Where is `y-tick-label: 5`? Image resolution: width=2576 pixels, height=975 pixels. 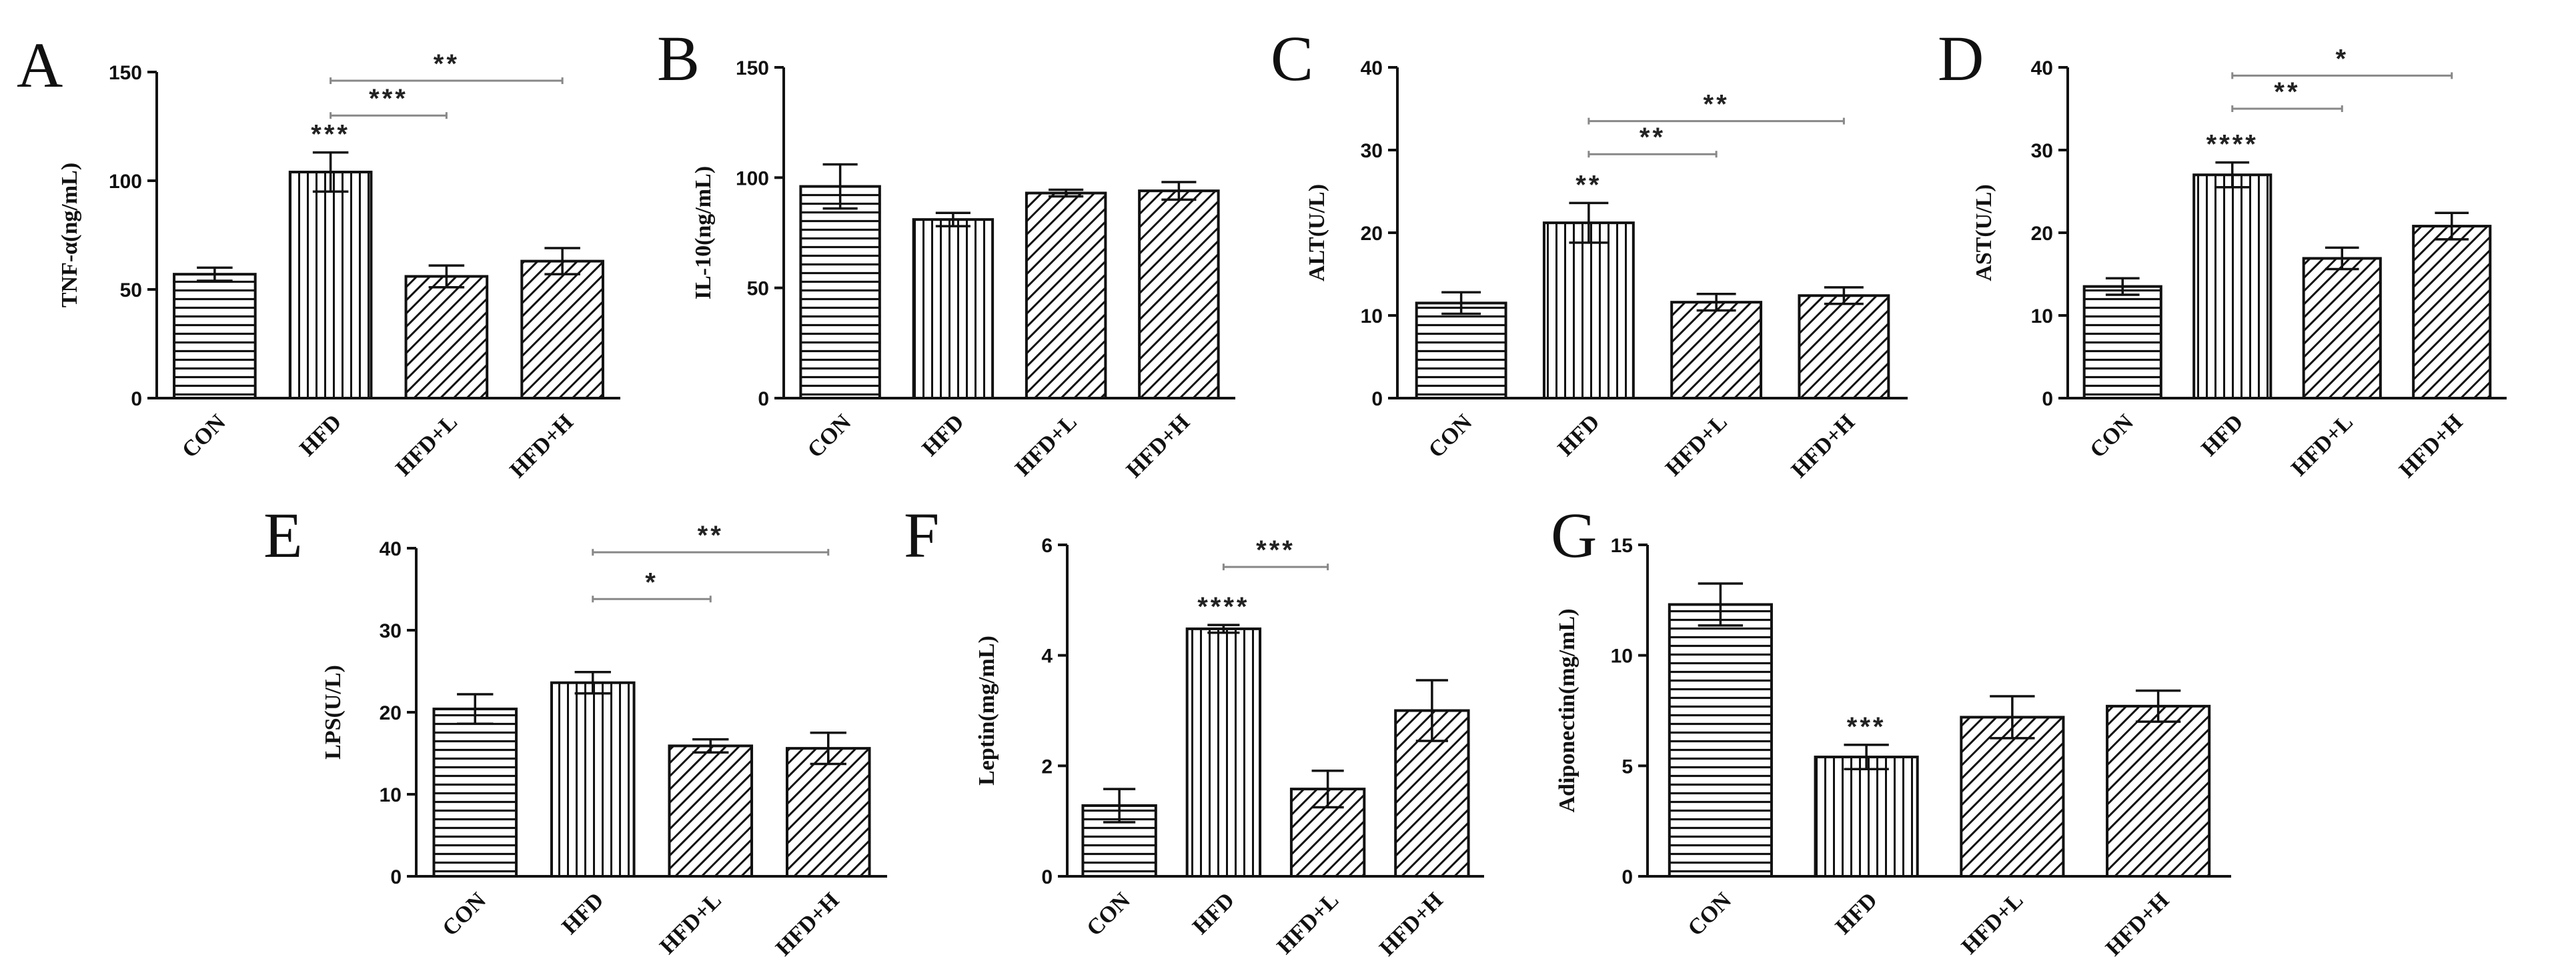 y-tick-label: 5 is located at coordinates (1628, 767).